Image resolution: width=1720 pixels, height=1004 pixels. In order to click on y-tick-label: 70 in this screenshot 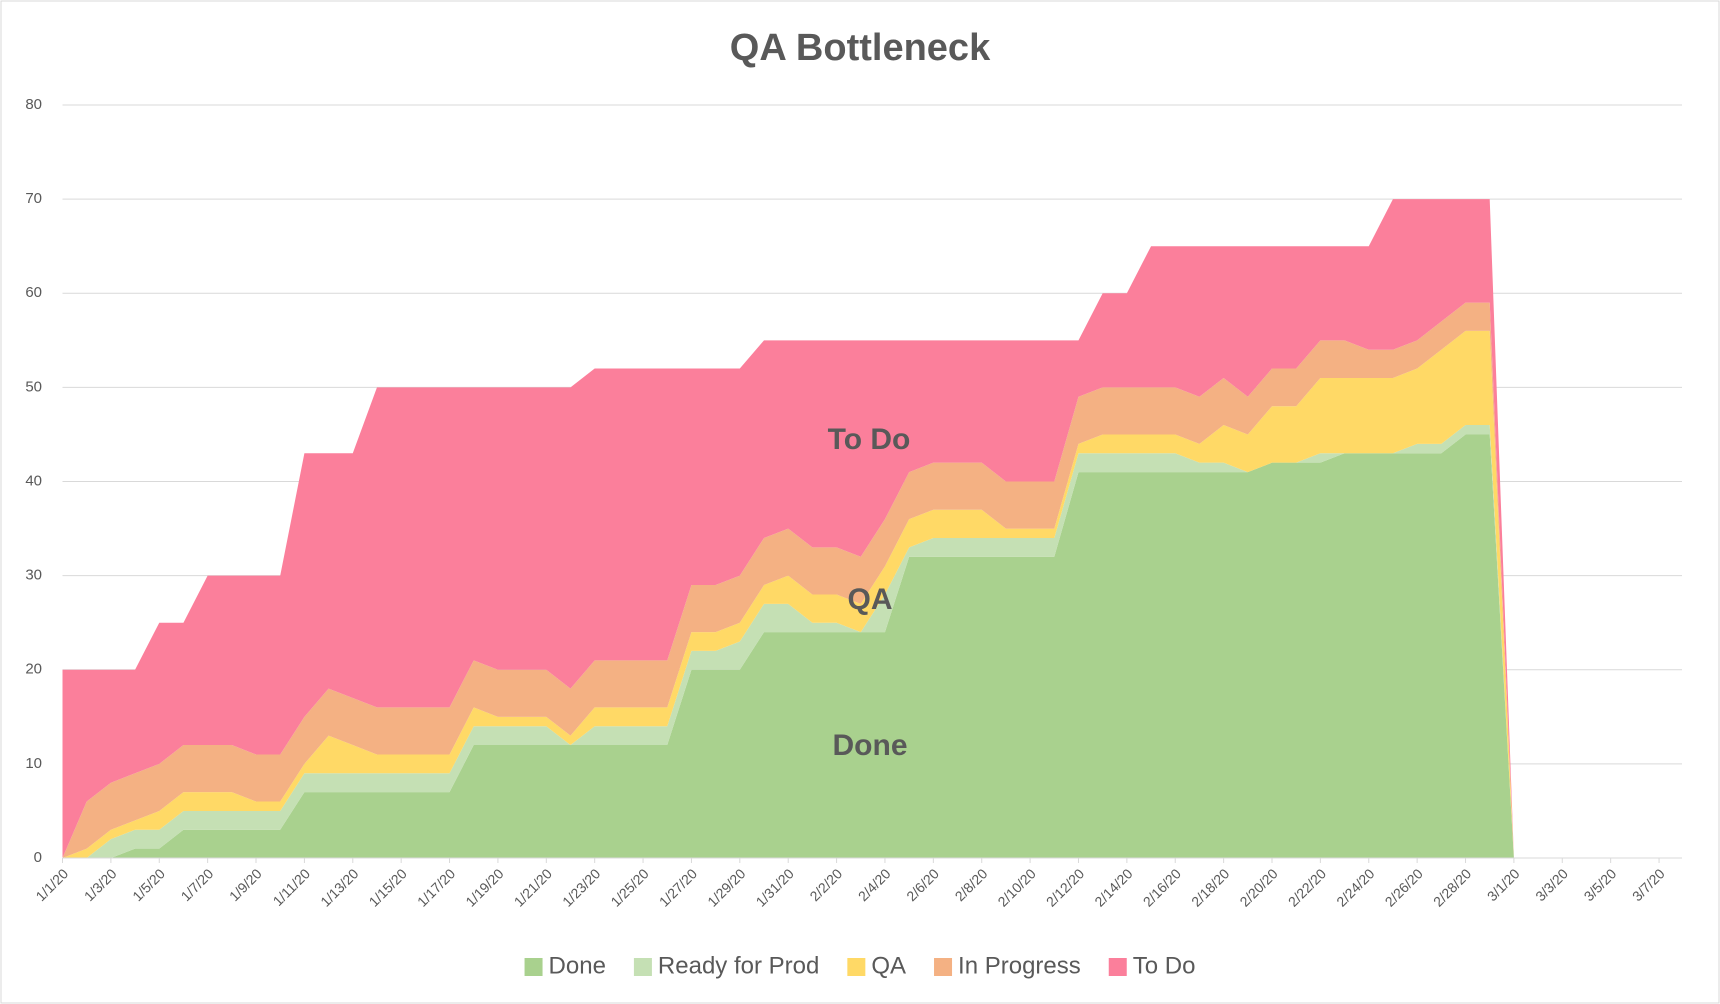, I will do `click(33, 198)`.